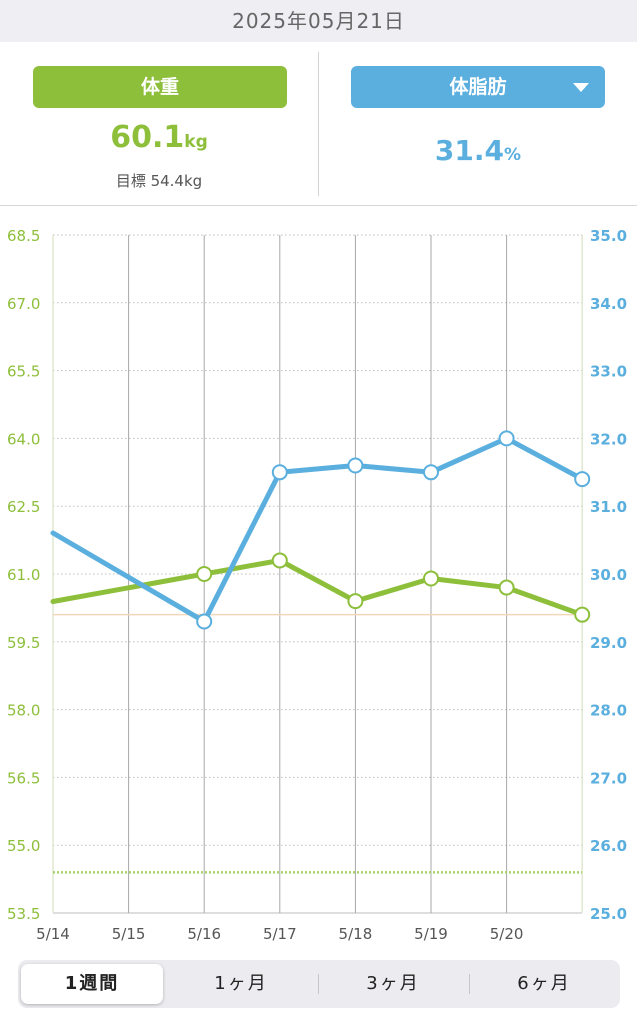 This screenshot has width=637, height=1024. I want to click on y-left-tick-label: 65.5, so click(23, 372).